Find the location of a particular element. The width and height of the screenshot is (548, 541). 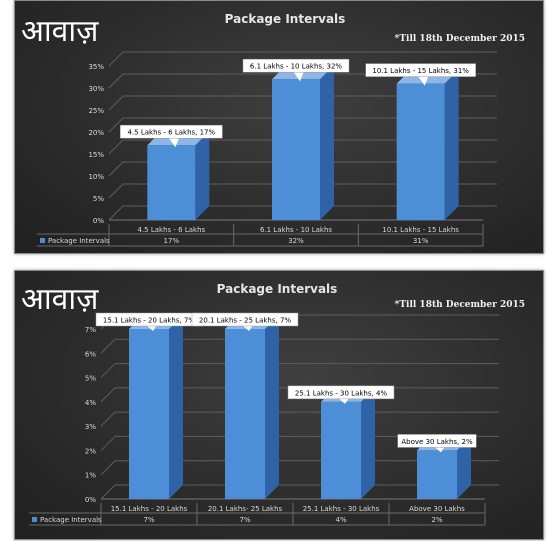

table-value: 4% is located at coordinates (340, 520).